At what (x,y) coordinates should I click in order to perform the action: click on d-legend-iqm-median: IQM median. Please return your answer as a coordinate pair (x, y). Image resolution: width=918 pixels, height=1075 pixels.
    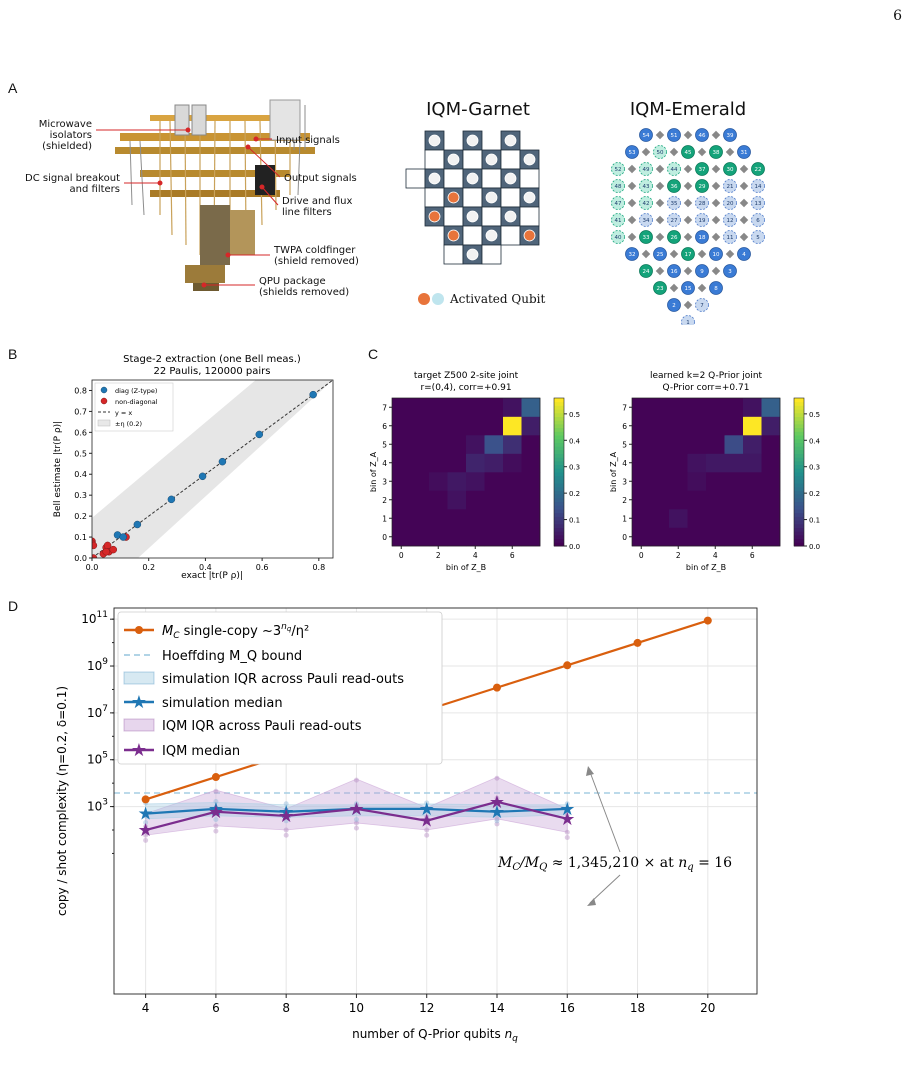
    Looking at the image, I should click on (201, 751).